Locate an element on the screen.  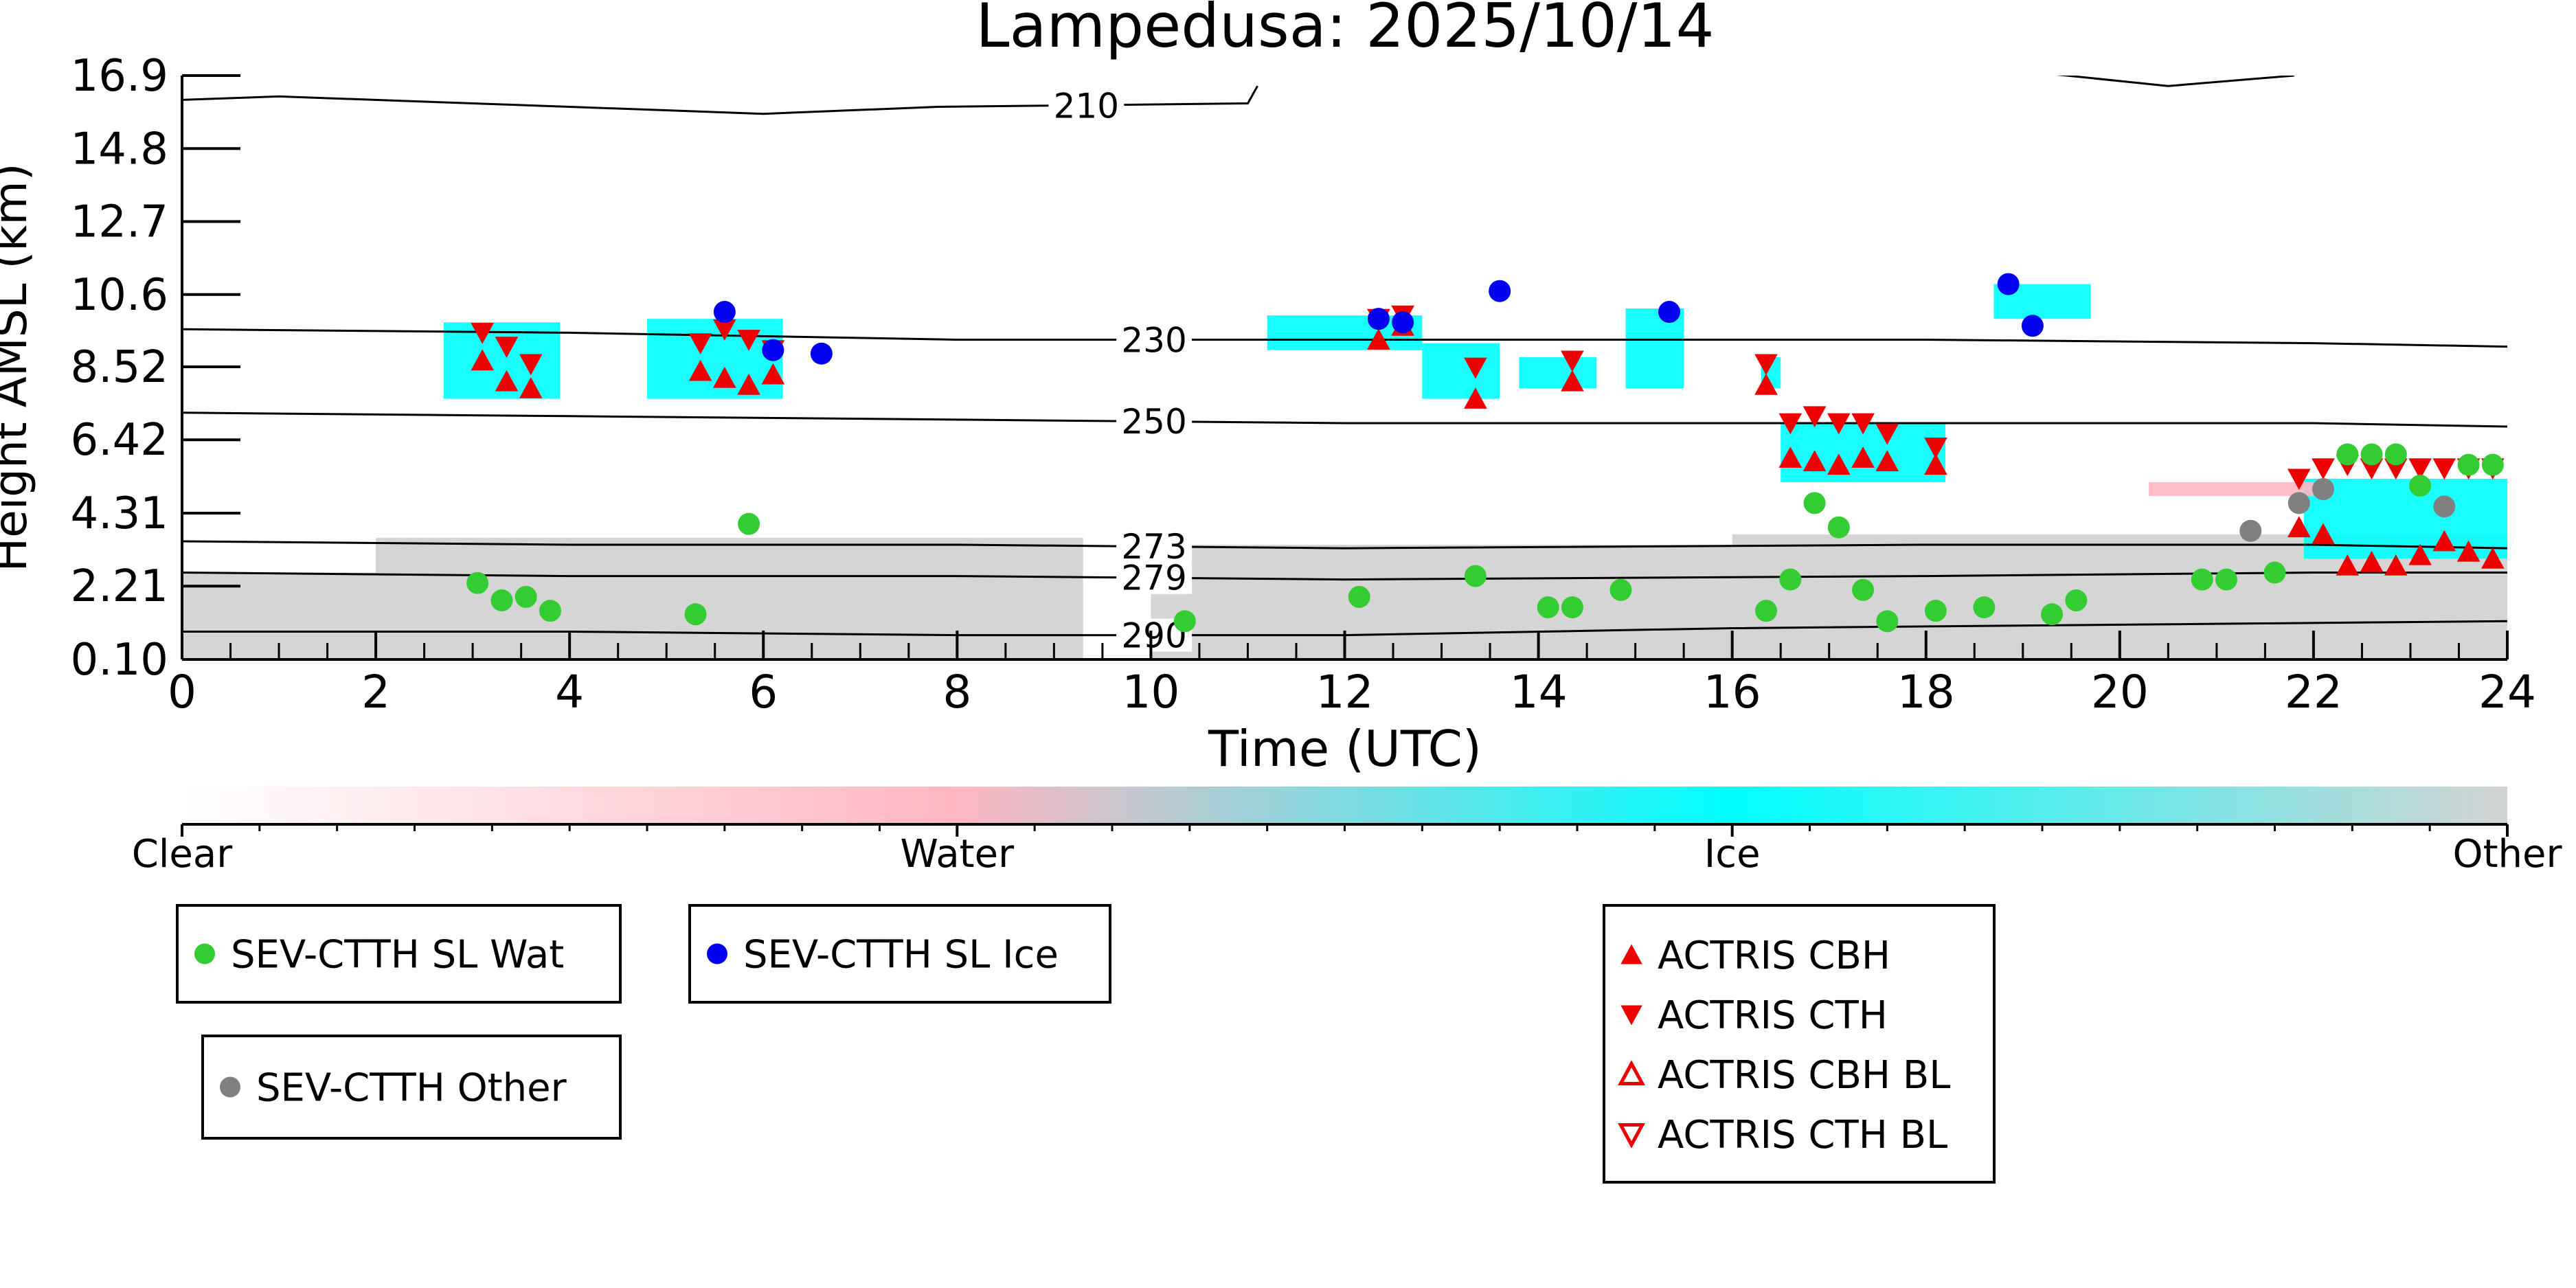
y-tick-label: 8.52 is located at coordinates (120, 367).